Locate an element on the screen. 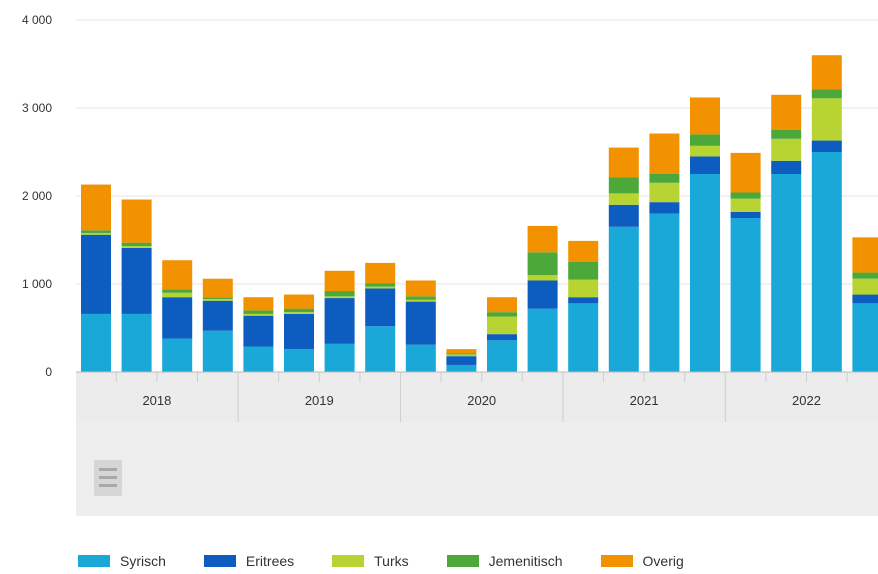  legend-item-jemenitisch: Jemenitisch is located at coordinates (504, 561).